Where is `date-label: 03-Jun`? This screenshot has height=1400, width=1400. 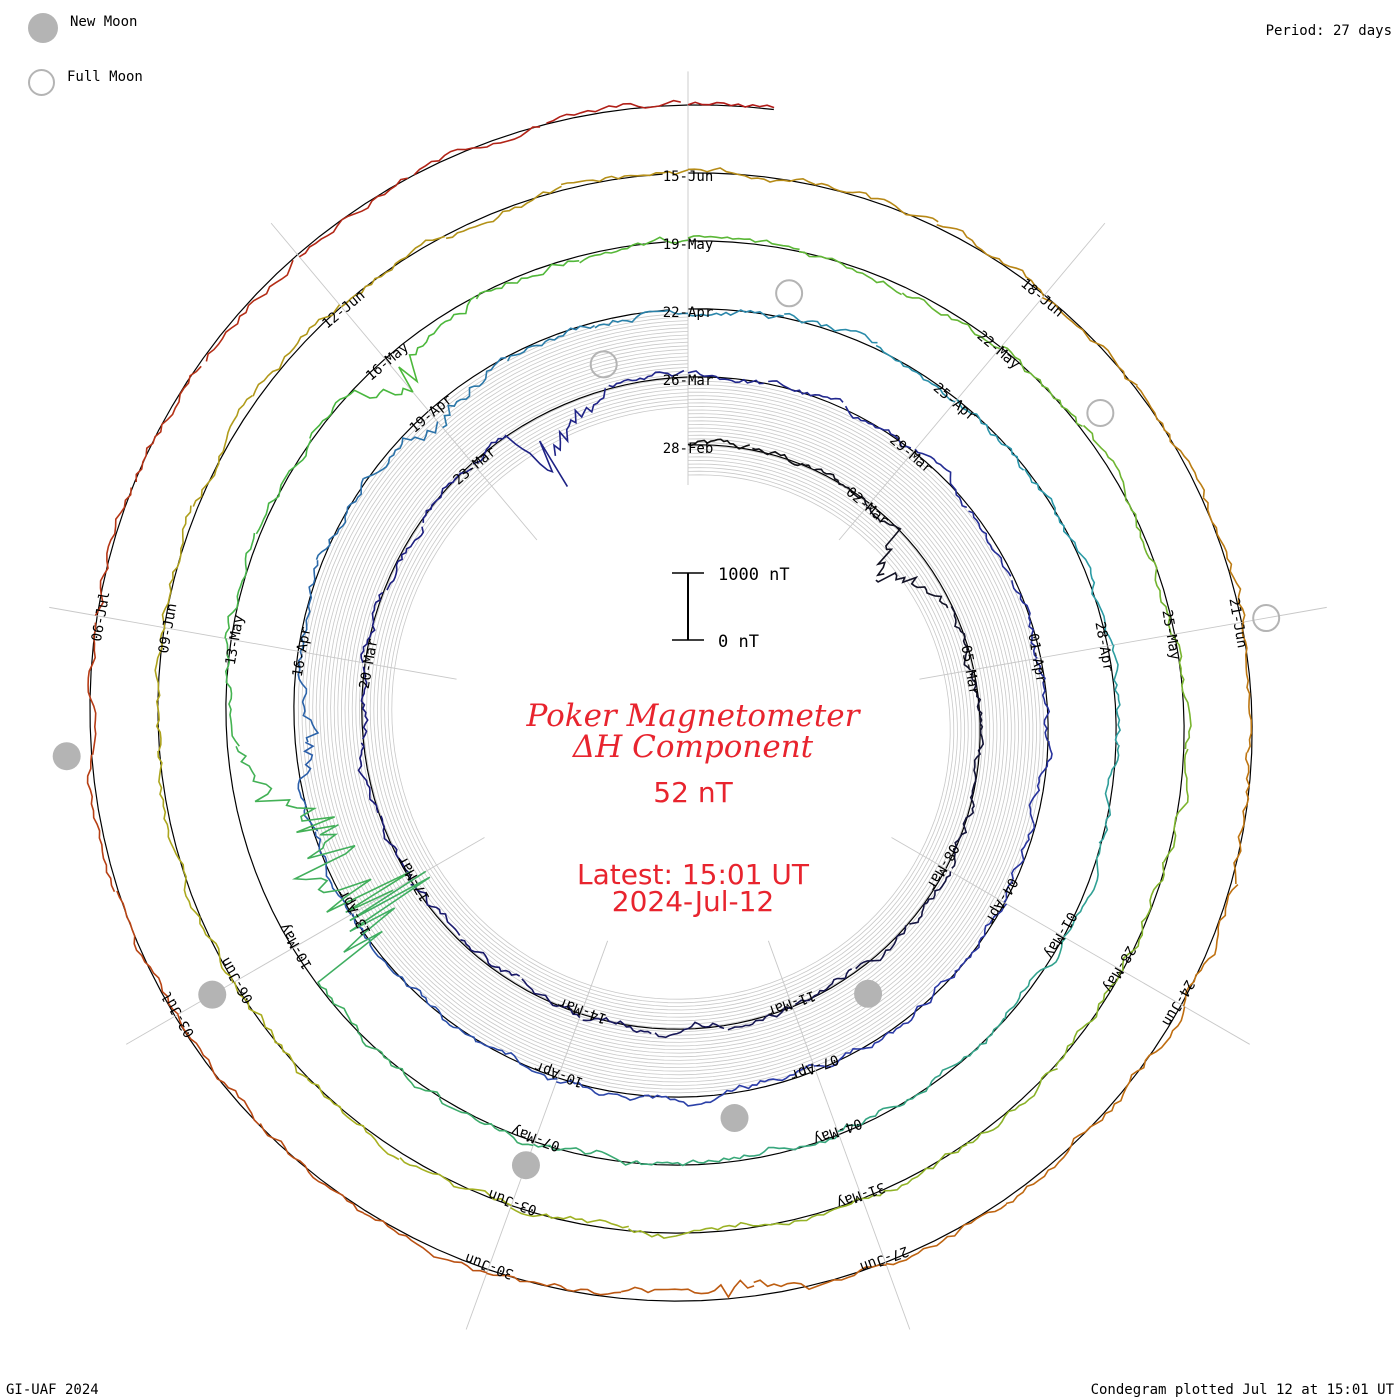
date-label: 03-Jun is located at coordinates (512, 1202).